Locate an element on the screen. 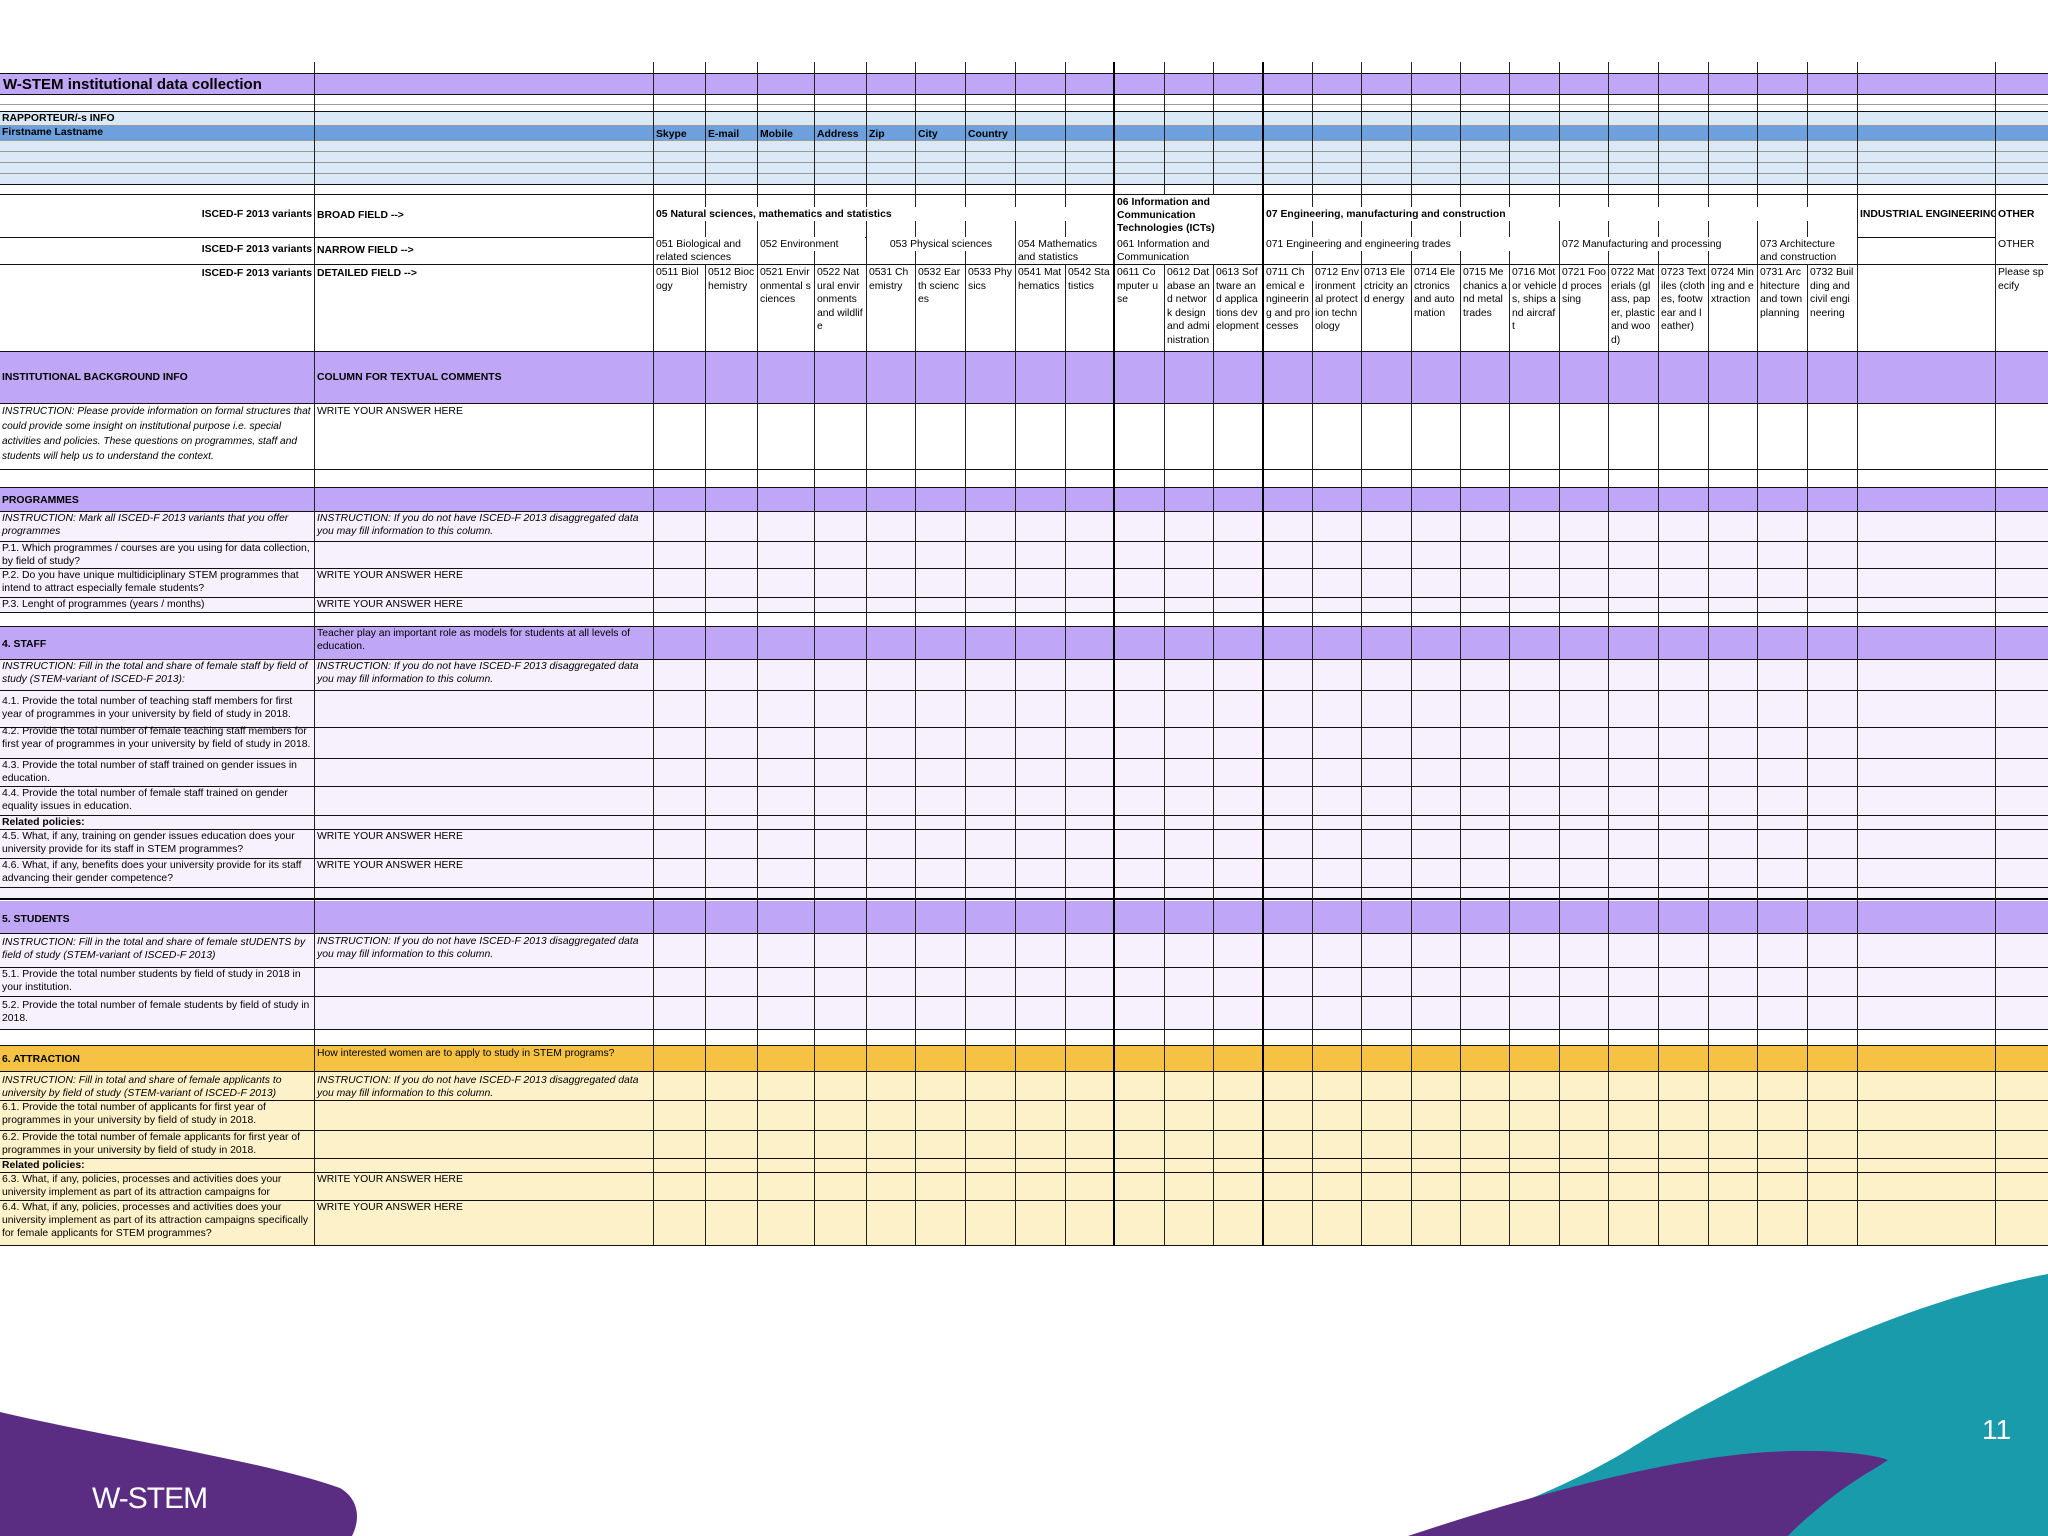 This screenshot has height=1536, width=2048. detailed-field-4: 0531 Chemistry is located at coordinates (891, 308).